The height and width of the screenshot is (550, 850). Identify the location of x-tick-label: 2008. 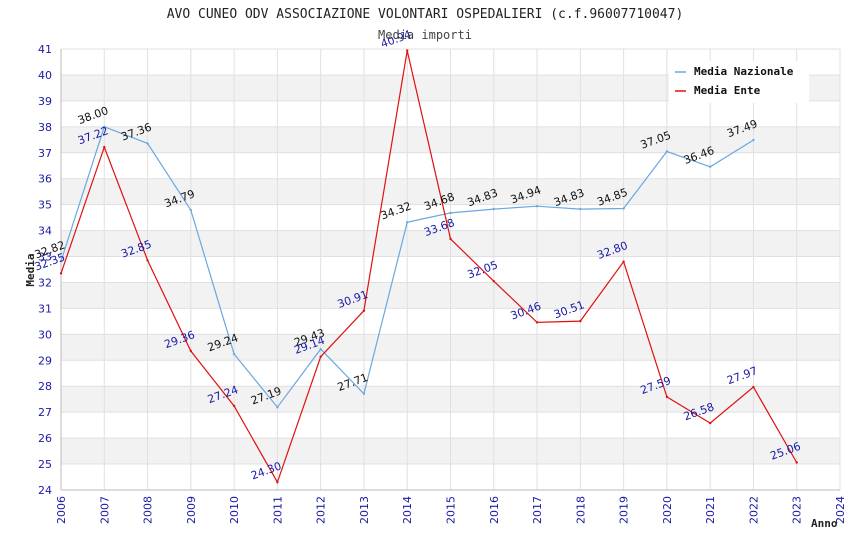
(148, 510).